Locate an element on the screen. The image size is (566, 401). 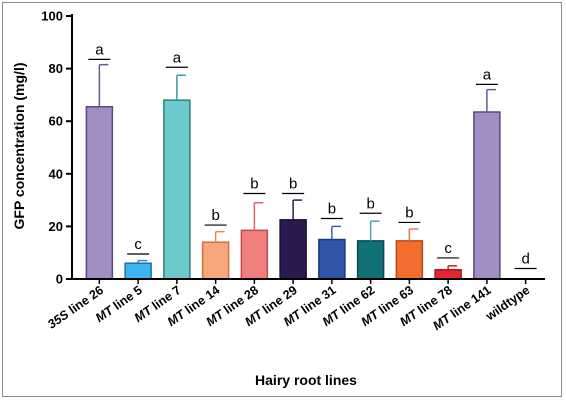
x-axis-title: Hairy root lines is located at coordinates (306, 380).